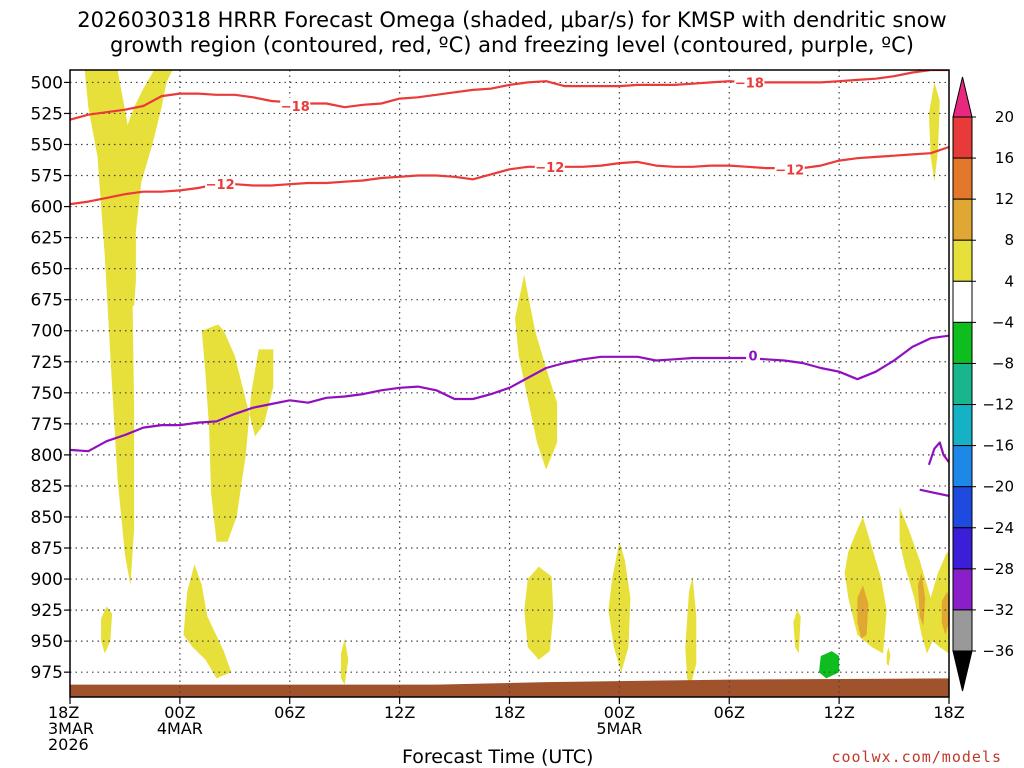 This screenshot has width=1024, height=768. What do you see at coordinates (47, 642) in the screenshot?
I see `y-tick-label-950: 950` at bounding box center [47, 642].